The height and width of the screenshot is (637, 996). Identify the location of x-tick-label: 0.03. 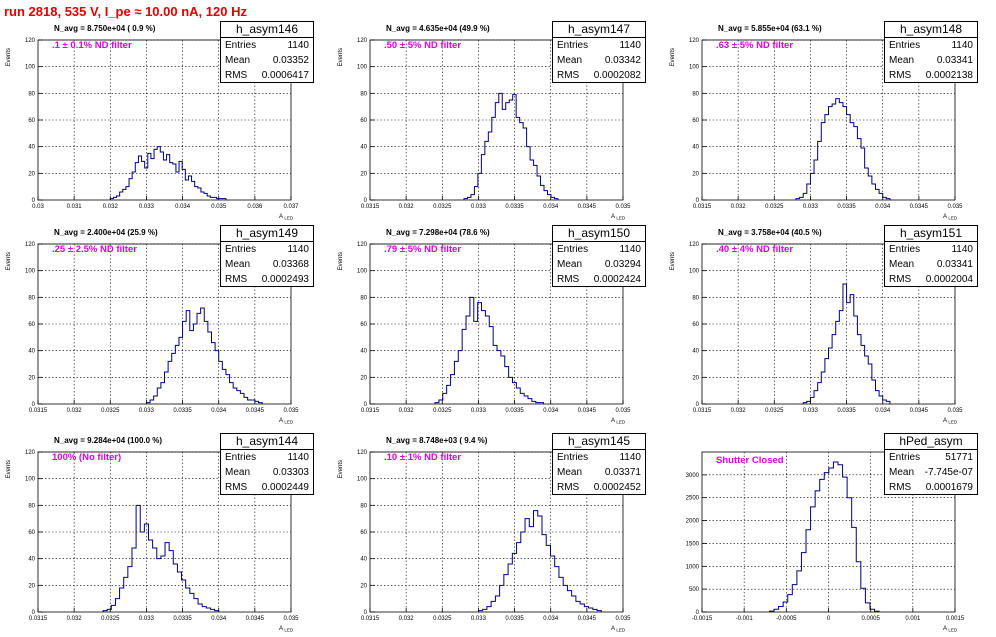
(38, 207).